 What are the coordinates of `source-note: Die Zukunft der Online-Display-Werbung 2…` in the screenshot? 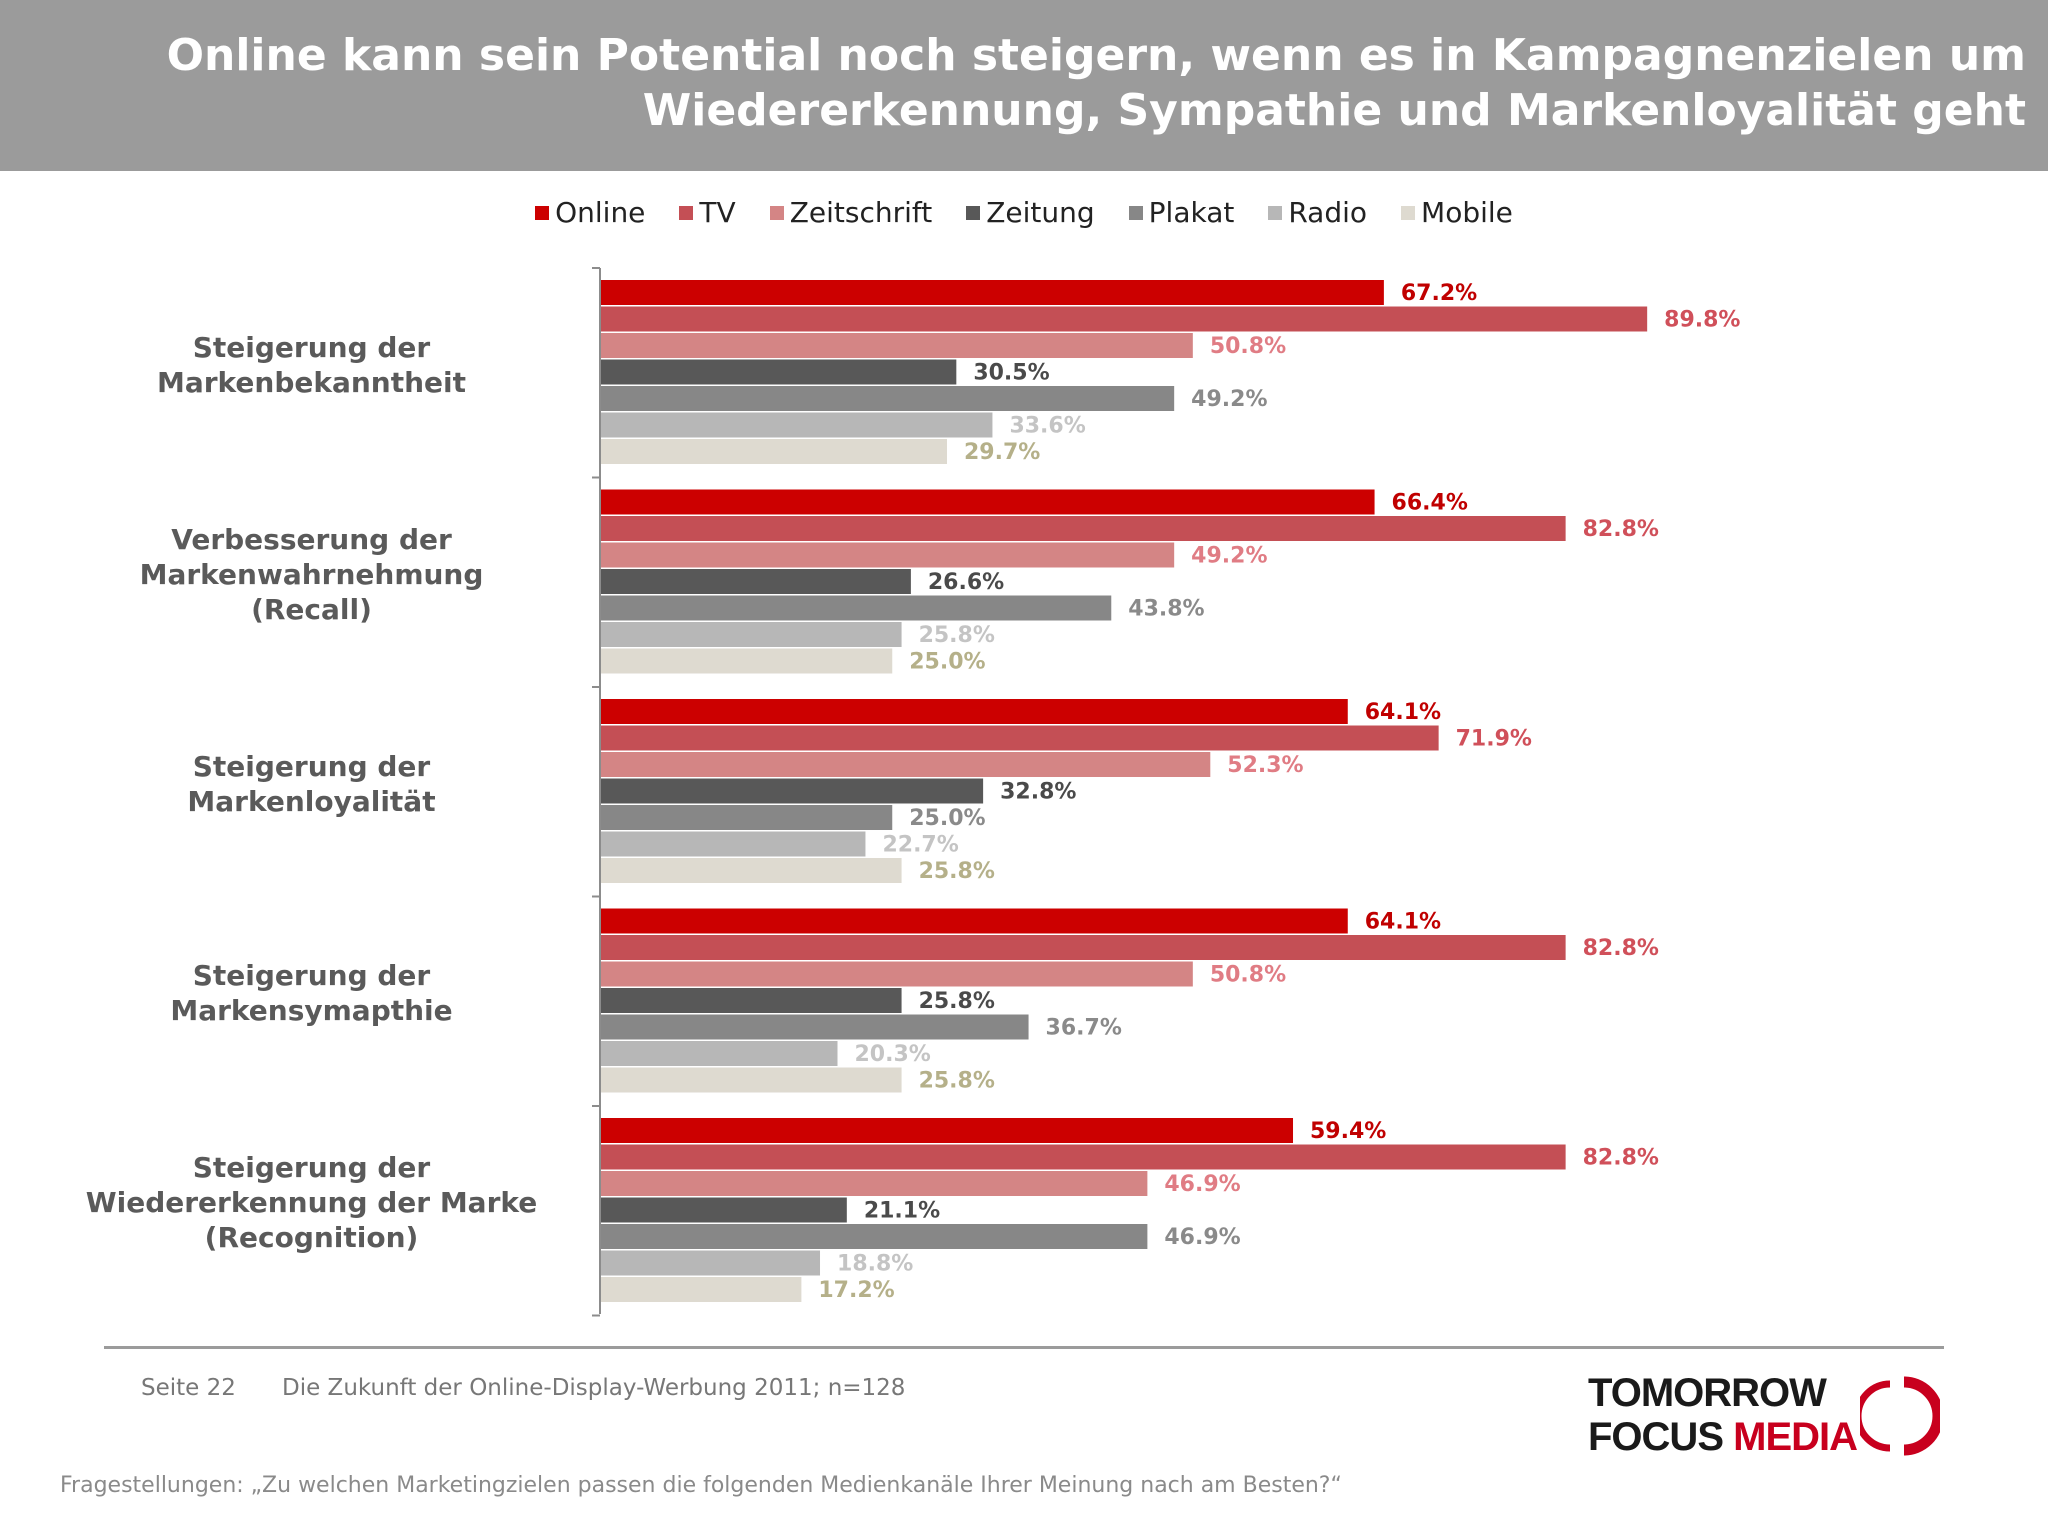 It's located at (594, 1388).